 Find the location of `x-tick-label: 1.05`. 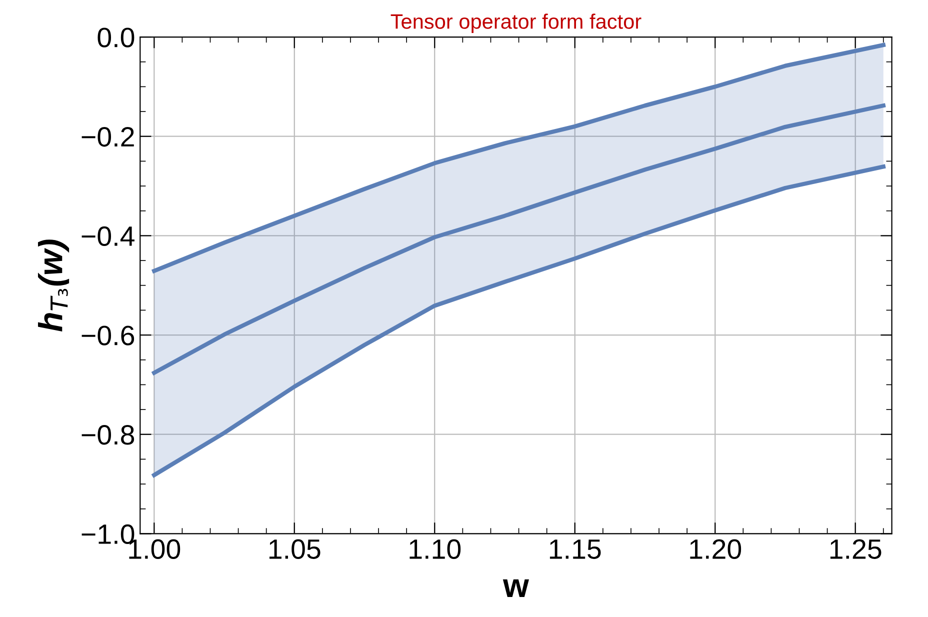

x-tick-label: 1.05 is located at coordinates (294, 549).